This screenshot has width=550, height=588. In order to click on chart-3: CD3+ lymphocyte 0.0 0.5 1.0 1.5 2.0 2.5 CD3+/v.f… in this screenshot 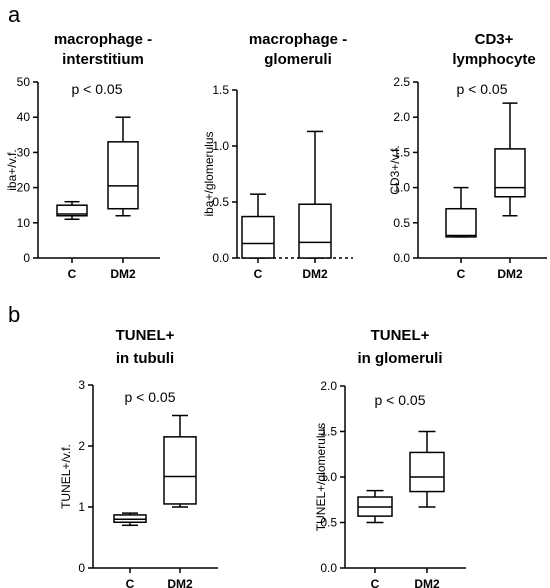, I will do `click(467, 156)`.